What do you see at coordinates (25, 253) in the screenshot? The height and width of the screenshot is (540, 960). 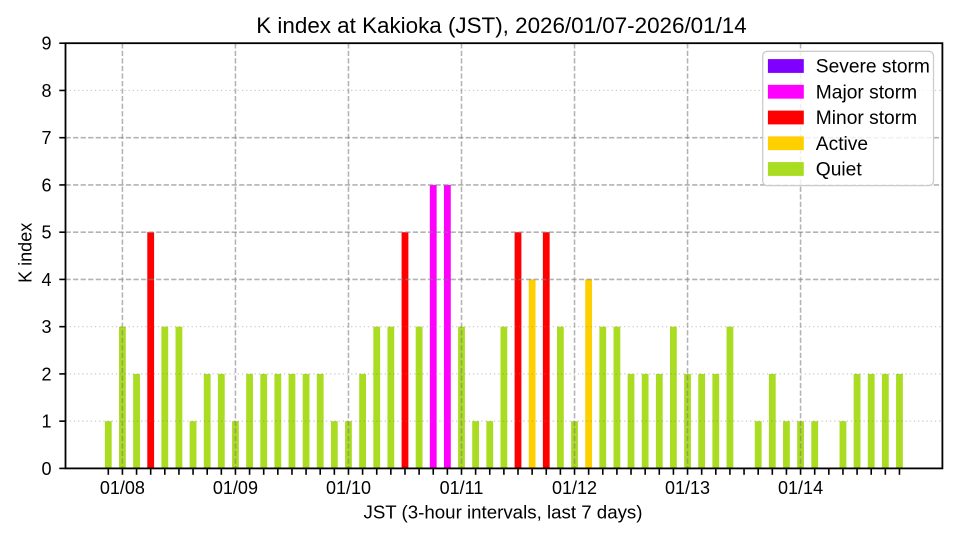 I see `svg-text: K index` at bounding box center [25, 253].